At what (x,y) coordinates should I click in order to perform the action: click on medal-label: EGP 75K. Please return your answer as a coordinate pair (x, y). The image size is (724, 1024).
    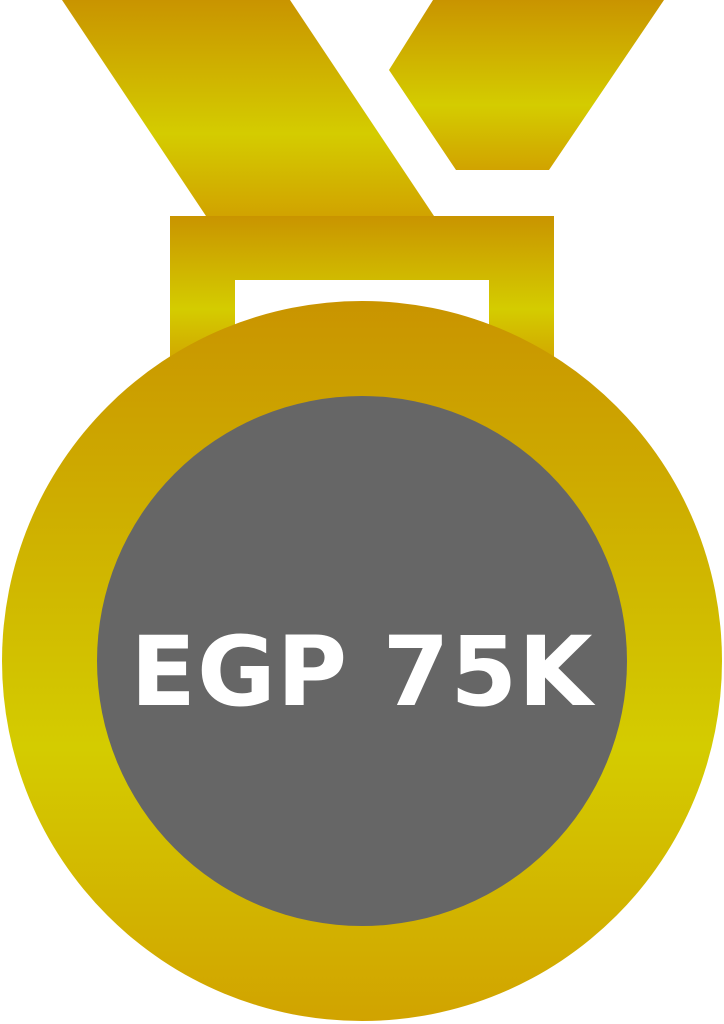
    Looking at the image, I should click on (362, 672).